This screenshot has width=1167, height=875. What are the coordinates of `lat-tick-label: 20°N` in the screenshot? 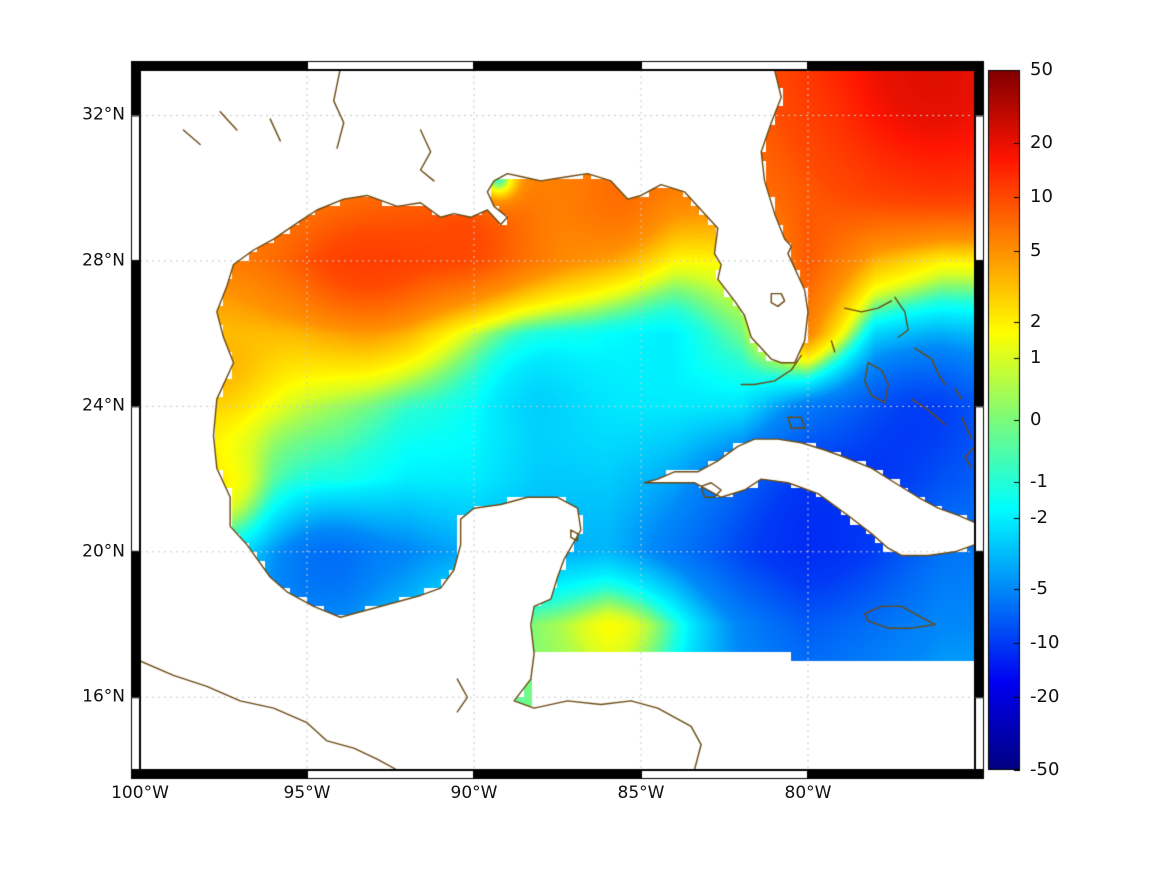 It's located at (103, 551).